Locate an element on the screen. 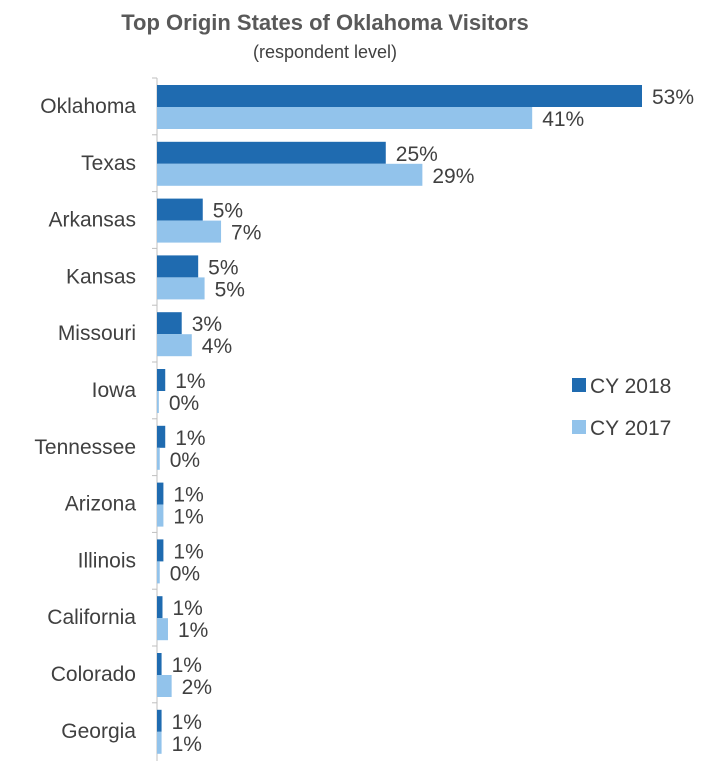  category-label-arizona: Arizona is located at coordinates (101, 504).